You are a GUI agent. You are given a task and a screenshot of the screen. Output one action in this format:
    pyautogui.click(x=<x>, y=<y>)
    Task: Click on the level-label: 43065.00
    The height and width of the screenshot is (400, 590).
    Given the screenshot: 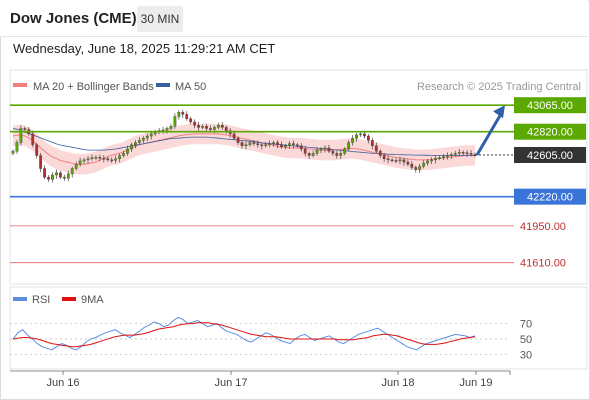 What is the action you would take?
    pyautogui.click(x=550, y=106)
    